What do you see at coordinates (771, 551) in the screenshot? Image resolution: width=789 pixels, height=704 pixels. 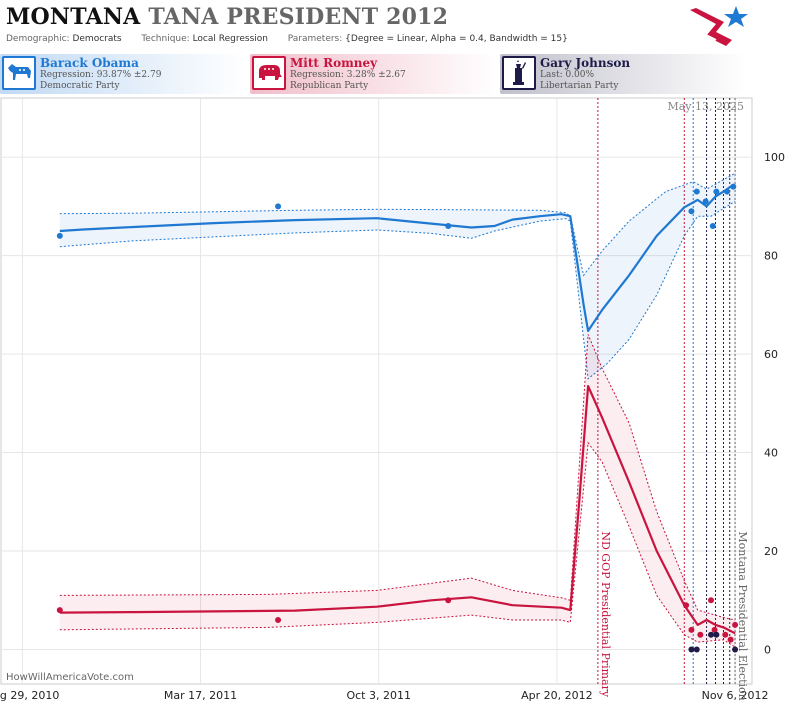 I see `y-tick-label: 20` at bounding box center [771, 551].